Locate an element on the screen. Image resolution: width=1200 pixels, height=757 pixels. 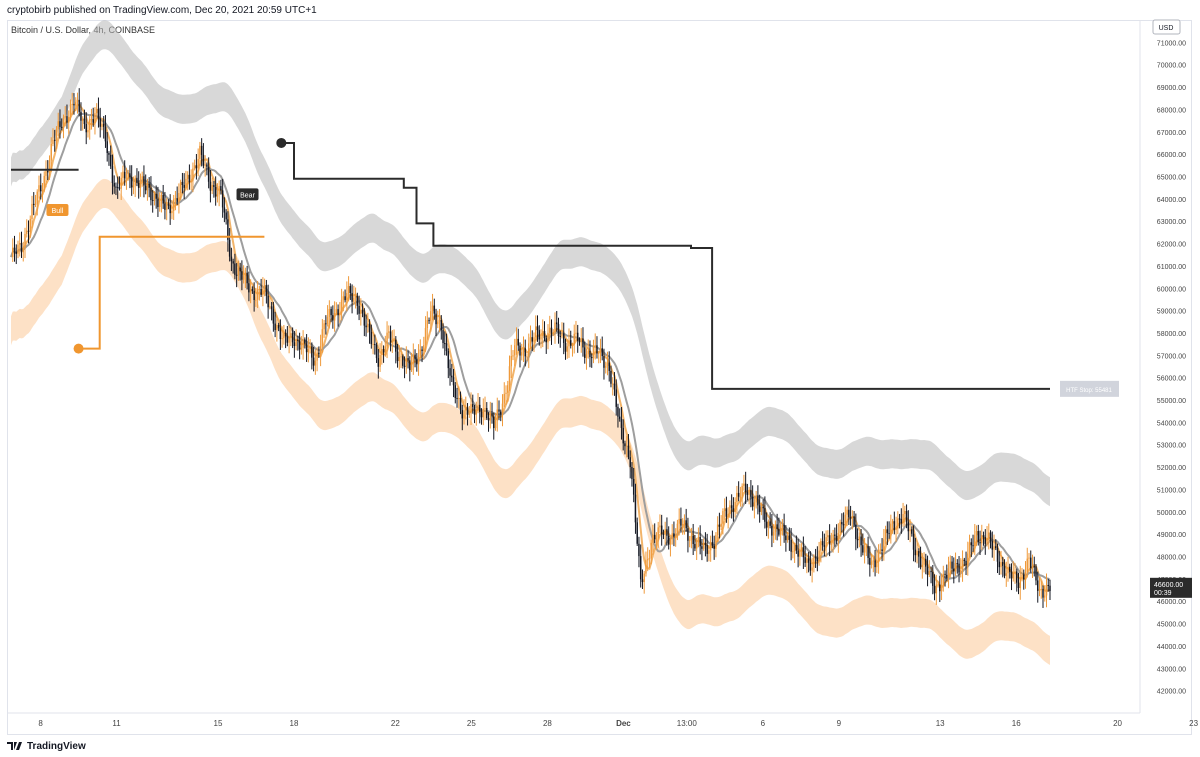
tradingview-logo-icon is located at coordinates (14, 746).